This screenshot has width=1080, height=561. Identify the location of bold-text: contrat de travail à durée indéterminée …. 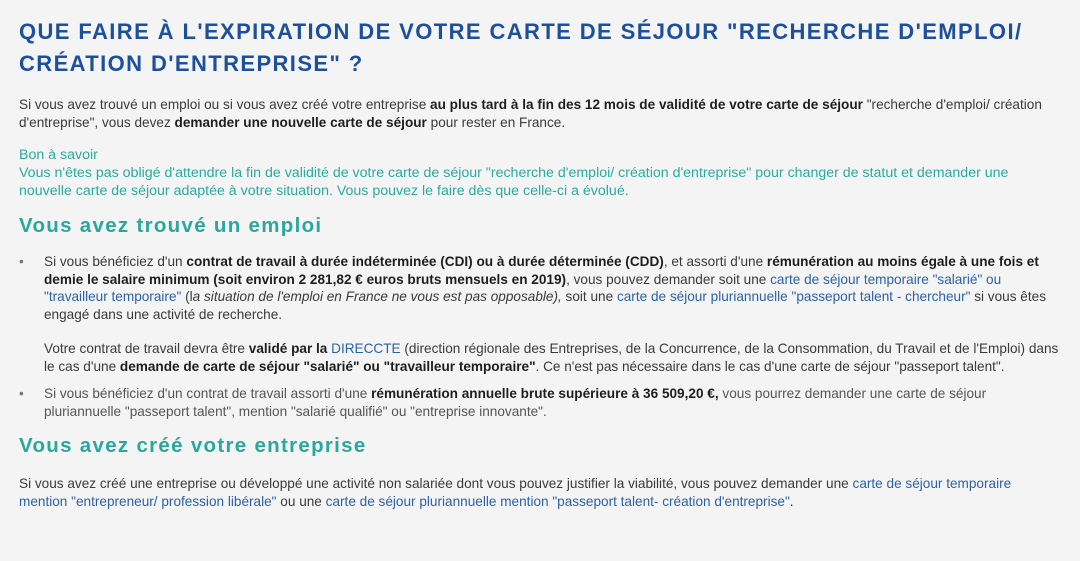
(425, 261).